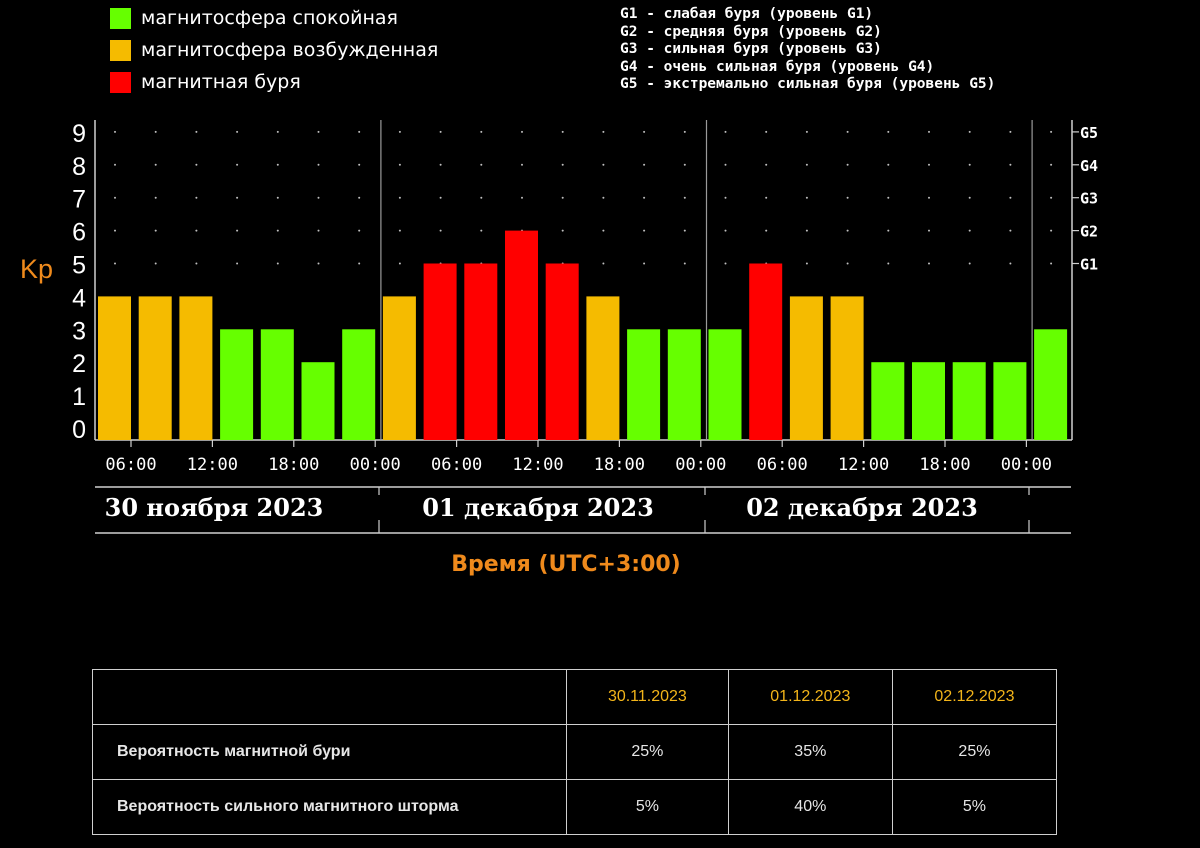 The height and width of the screenshot is (848, 1200). I want to click on table-date: 01.12.2023, so click(810, 697).